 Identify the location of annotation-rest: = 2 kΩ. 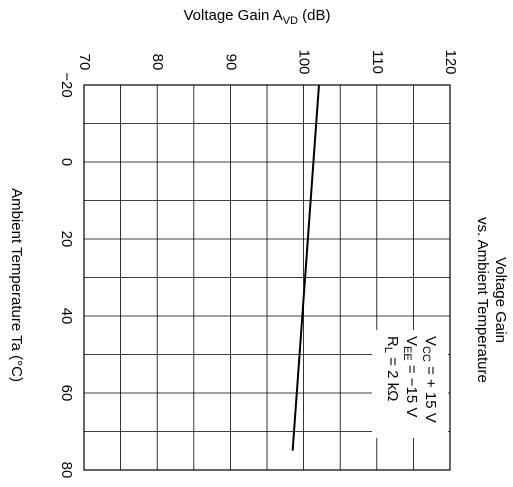
(392, 377).